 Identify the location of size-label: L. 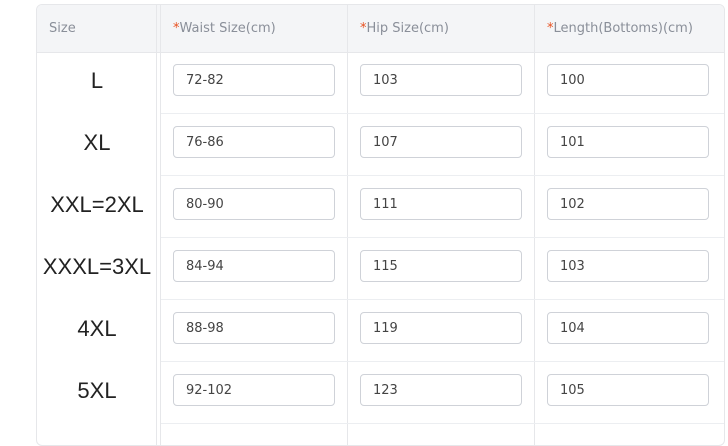
(97, 80).